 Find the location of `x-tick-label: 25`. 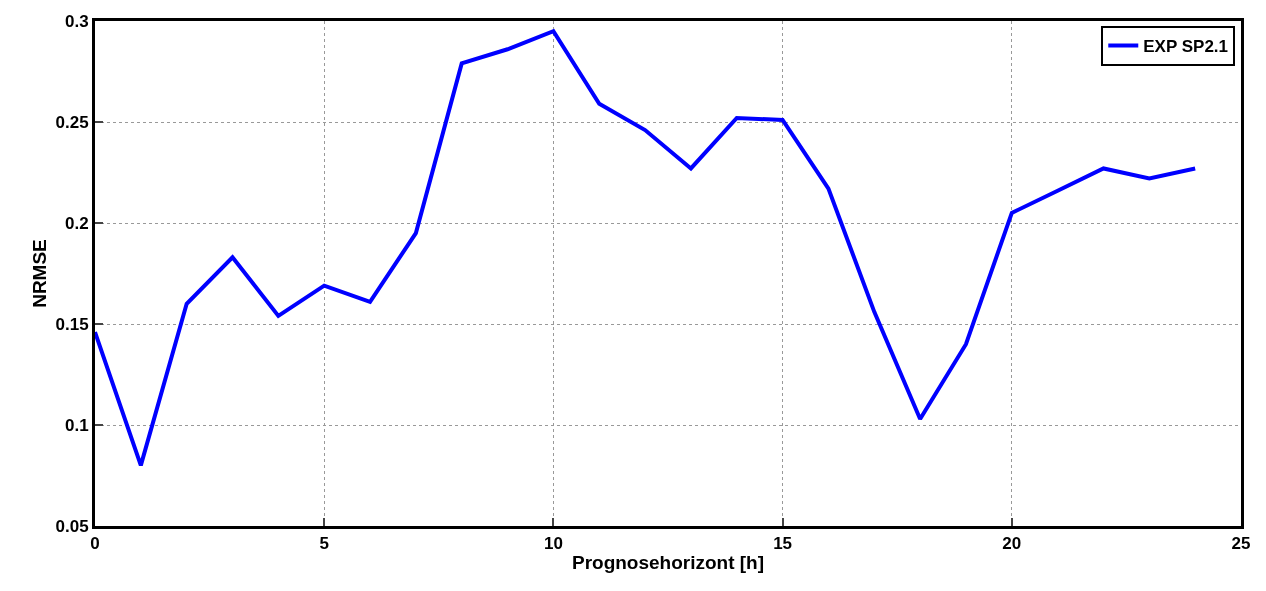

x-tick-label: 25 is located at coordinates (1241, 544).